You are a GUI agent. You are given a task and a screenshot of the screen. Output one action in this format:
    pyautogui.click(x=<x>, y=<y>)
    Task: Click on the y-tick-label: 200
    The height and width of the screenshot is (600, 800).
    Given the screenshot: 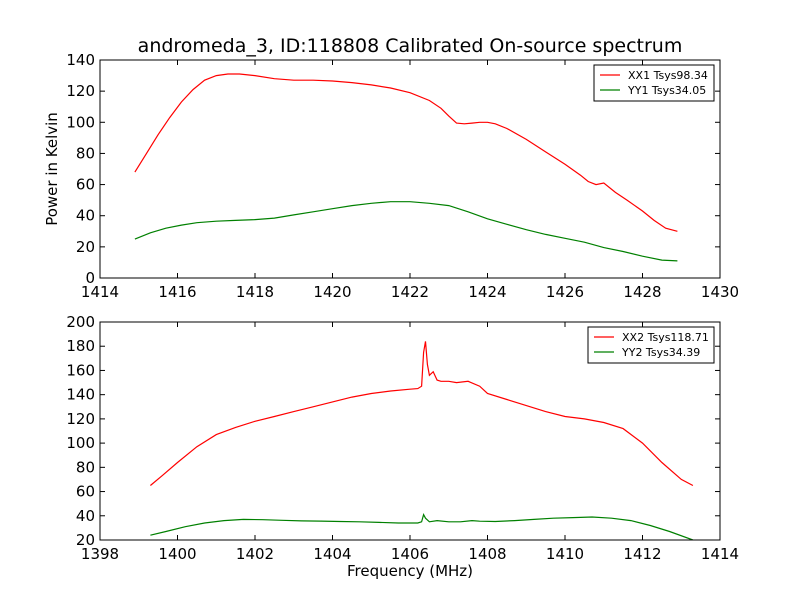 What is the action you would take?
    pyautogui.click(x=80, y=322)
    